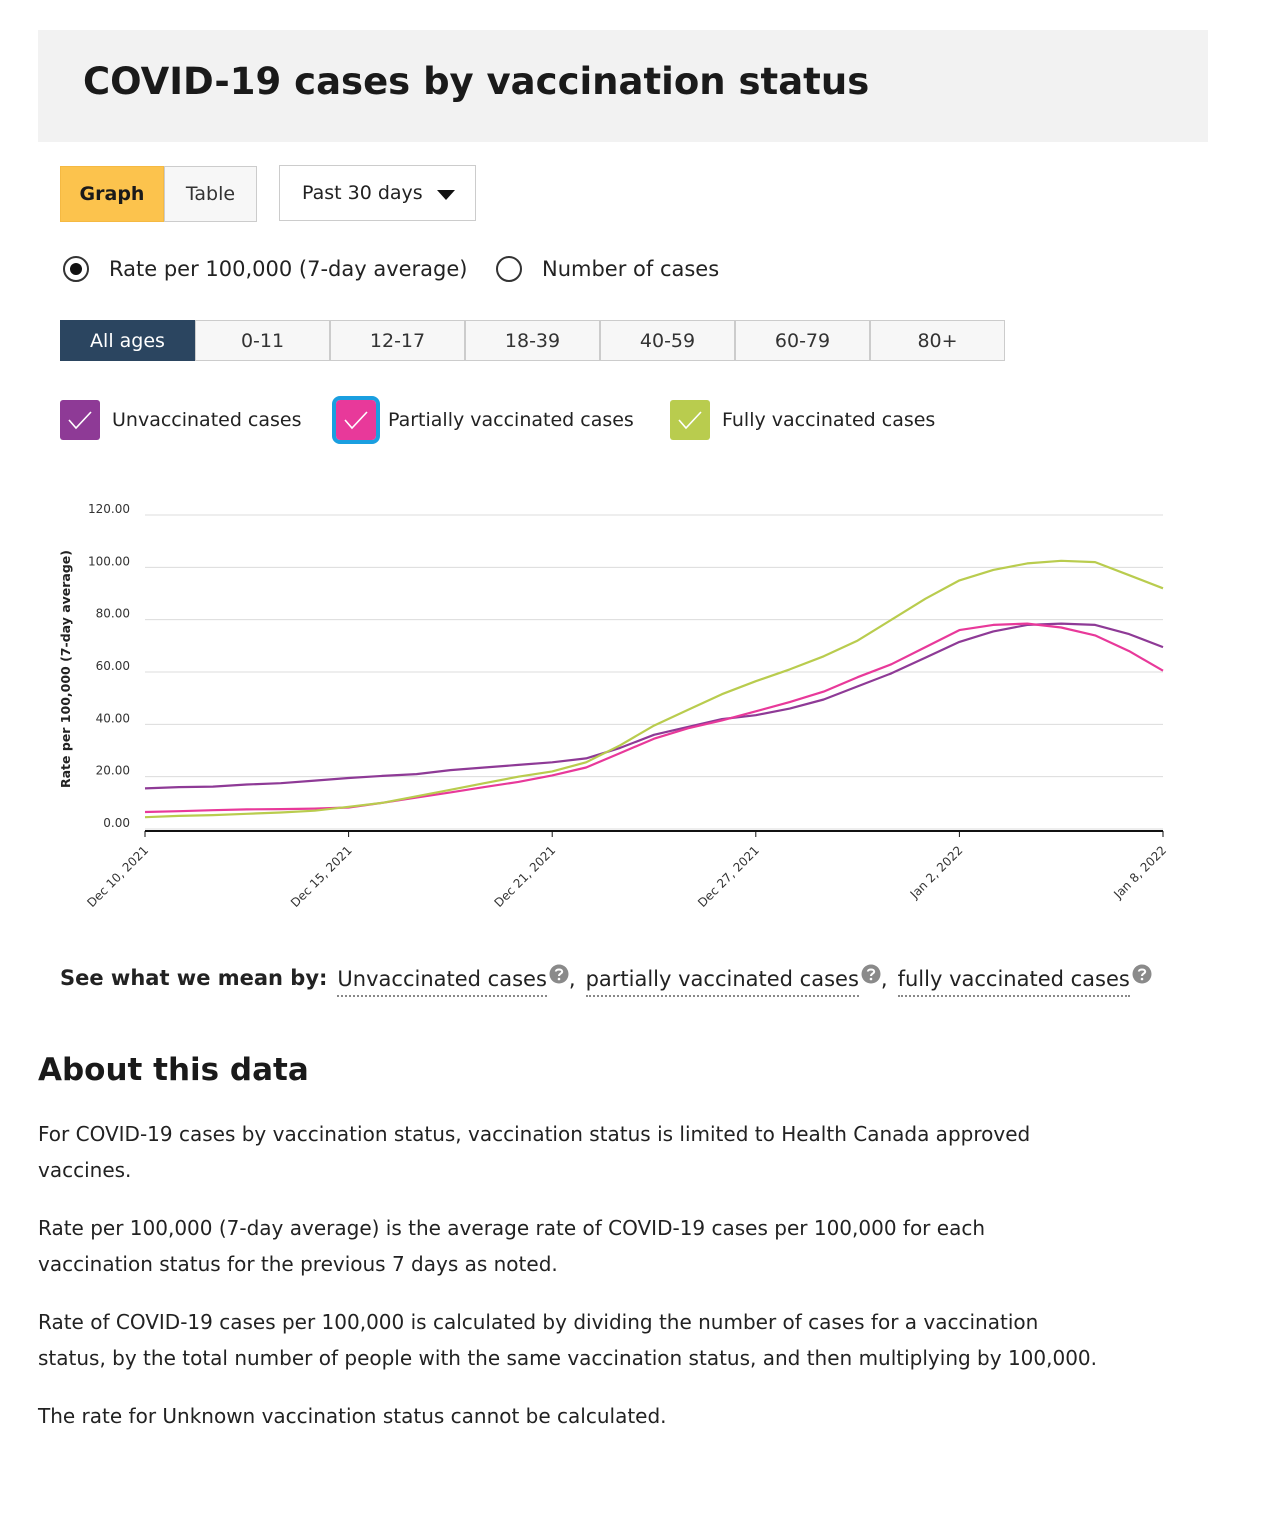 The height and width of the screenshot is (1533, 1263). Describe the element at coordinates (194, 978) in the screenshot. I see `definitions-label: See what we mean by:` at that location.